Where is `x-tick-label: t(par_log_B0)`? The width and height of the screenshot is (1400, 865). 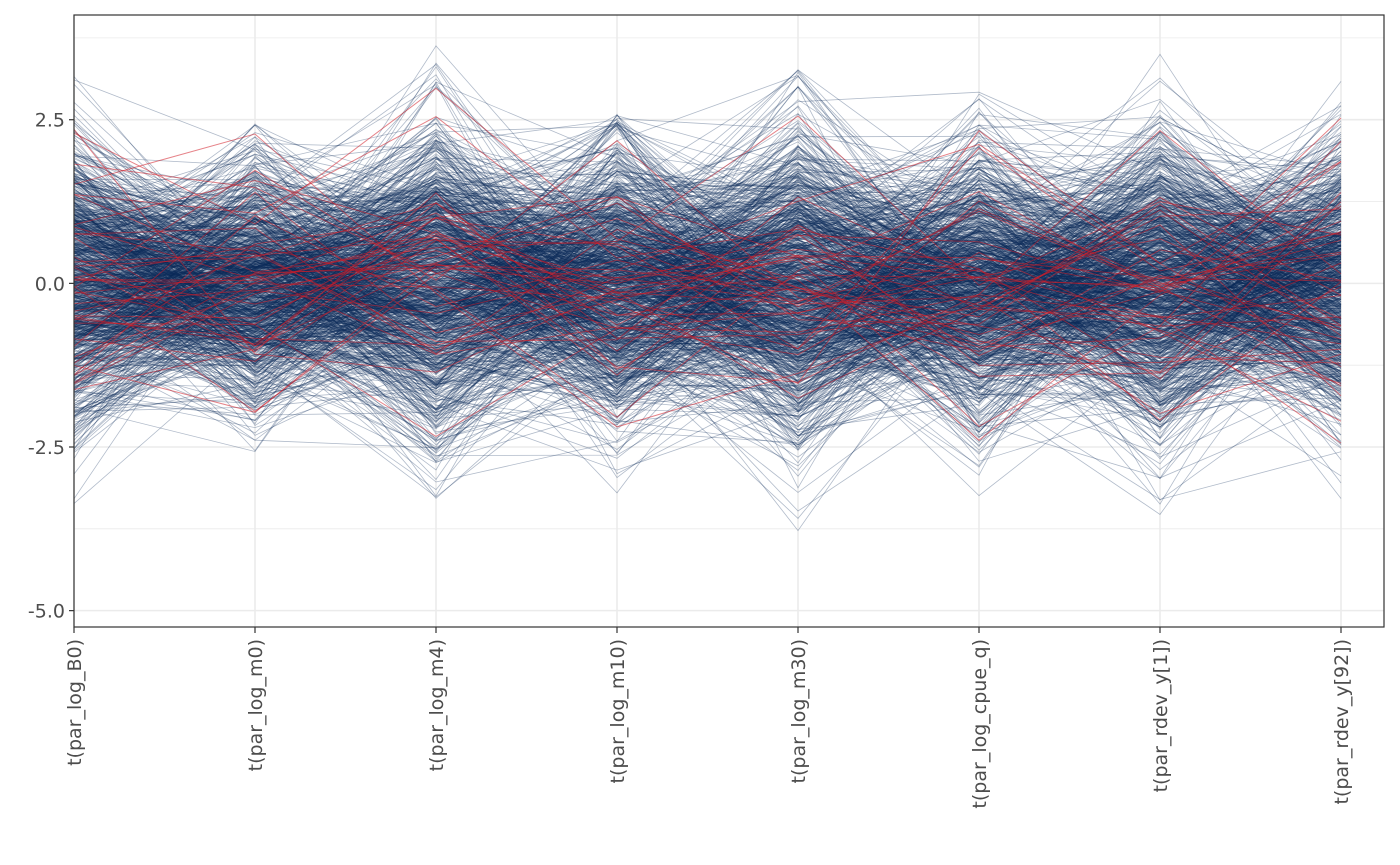 x-tick-label: t(par_log_B0) is located at coordinates (75, 702).